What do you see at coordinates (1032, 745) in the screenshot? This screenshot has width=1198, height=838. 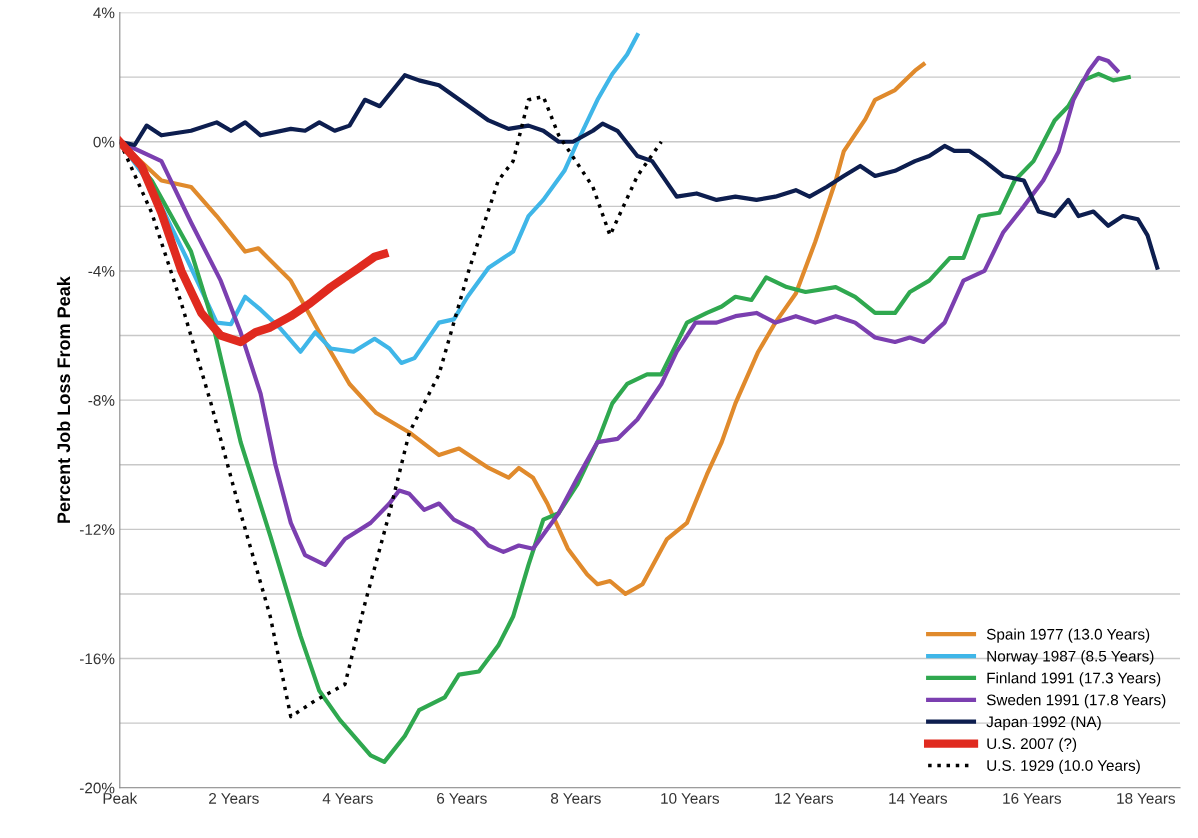 I see `legend-label: U.S. 2007 (?)` at bounding box center [1032, 745].